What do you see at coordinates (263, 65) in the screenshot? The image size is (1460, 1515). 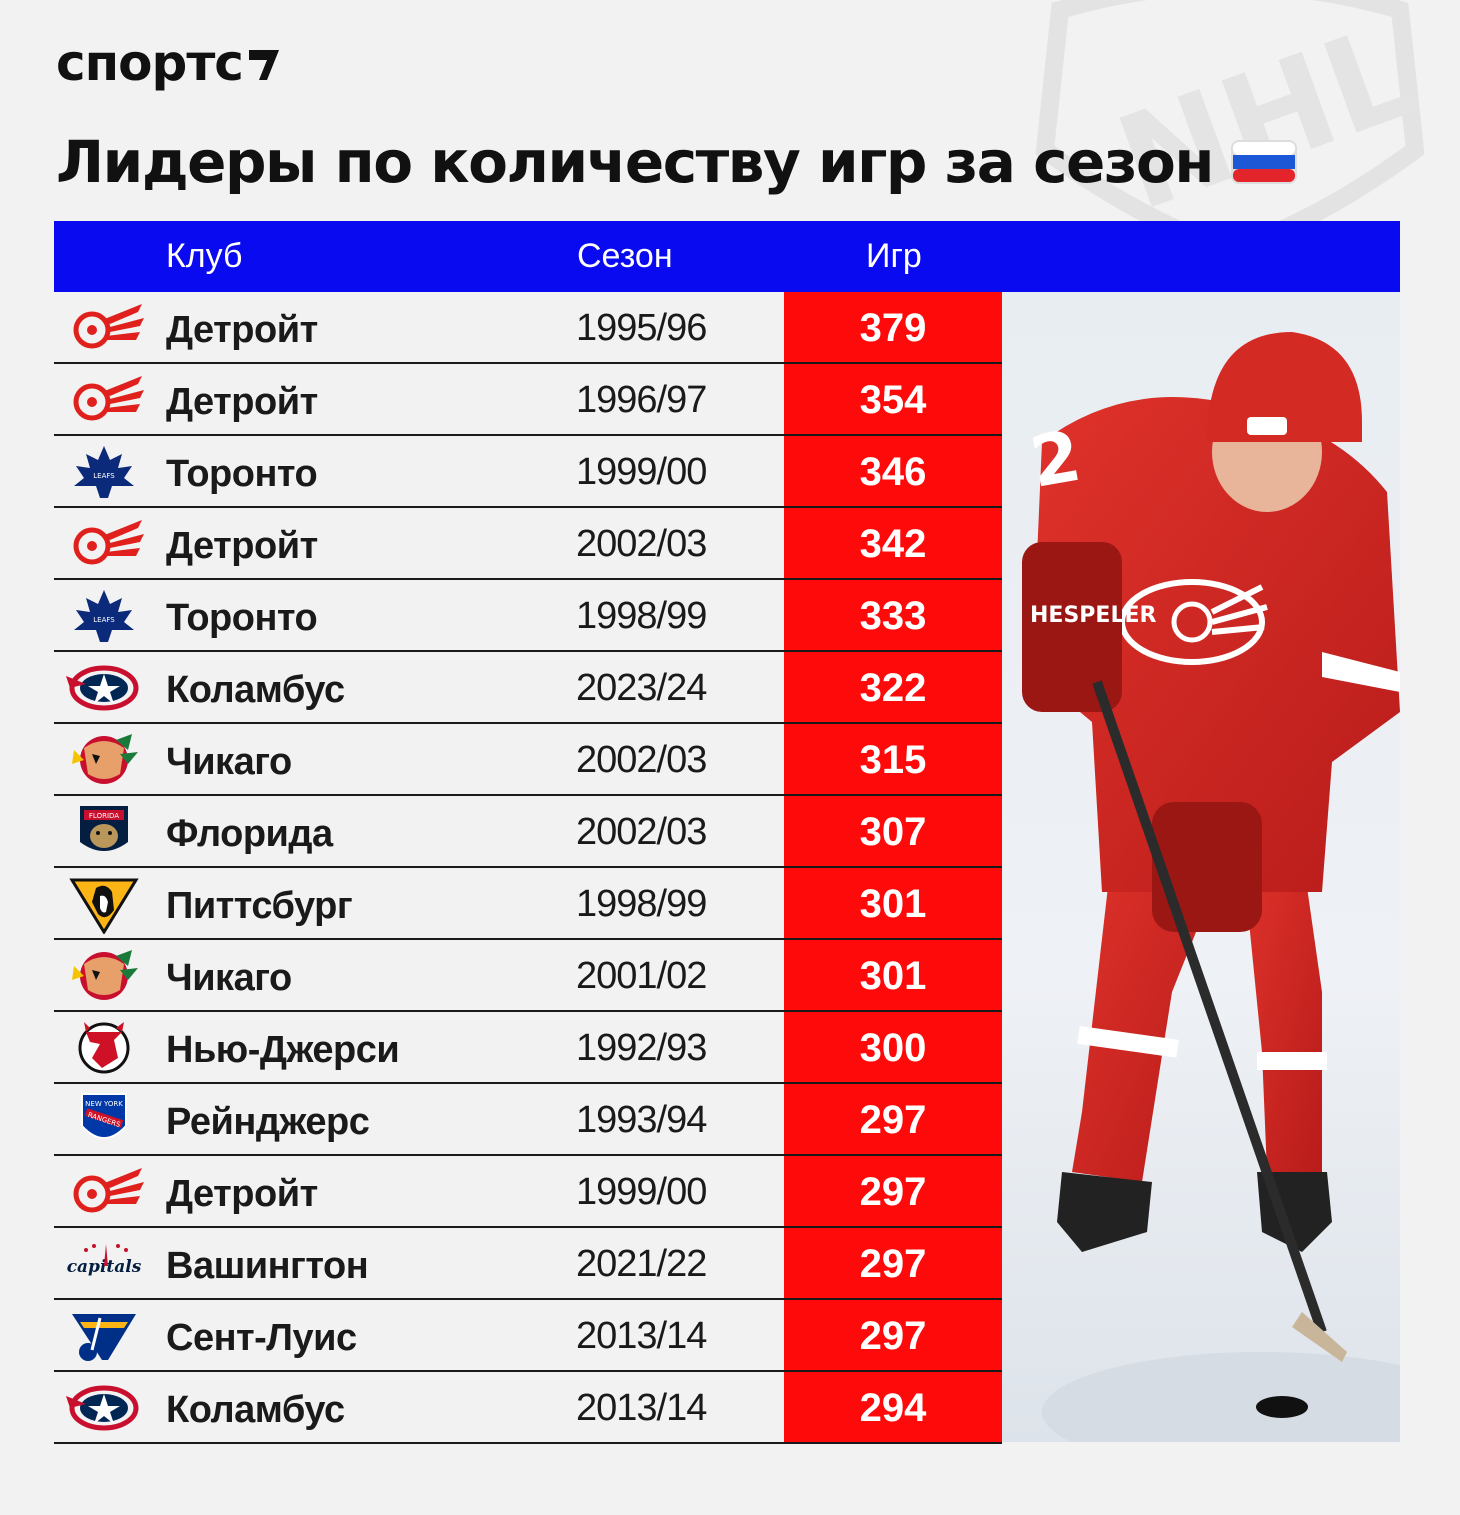 I see `brand-mark-icon` at bounding box center [263, 65].